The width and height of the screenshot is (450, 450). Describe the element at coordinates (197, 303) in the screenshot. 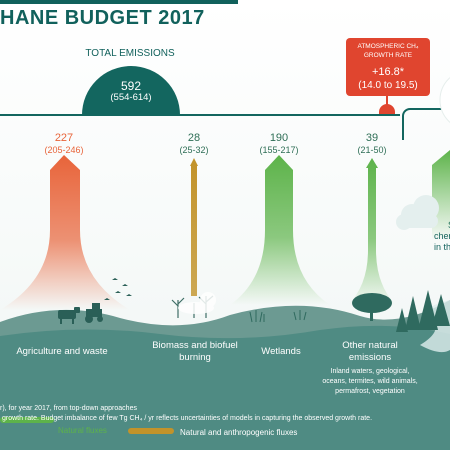

I see `smoke-icon` at that location.